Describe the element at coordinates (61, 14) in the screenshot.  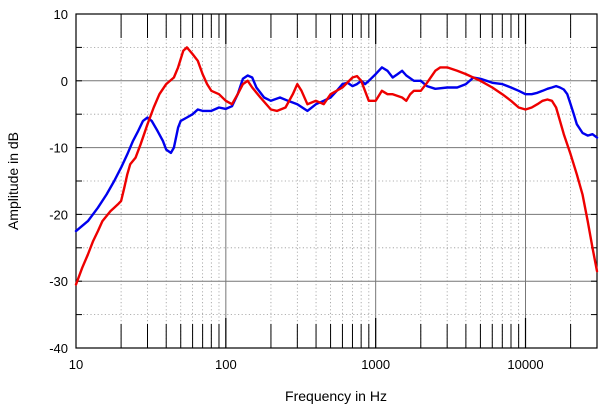
I see `y-tick-label: 10` at that location.